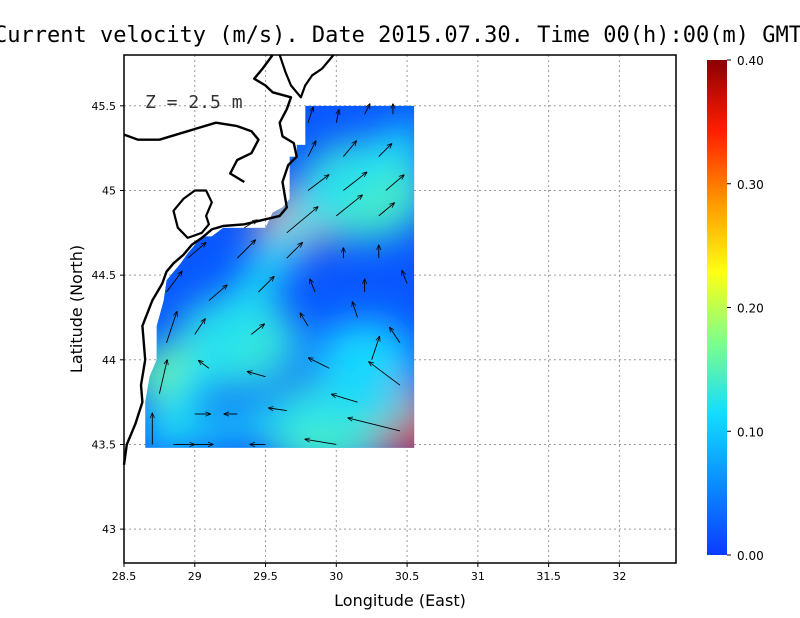  I want to click on x-tick-label: 28.5, so click(124, 576).